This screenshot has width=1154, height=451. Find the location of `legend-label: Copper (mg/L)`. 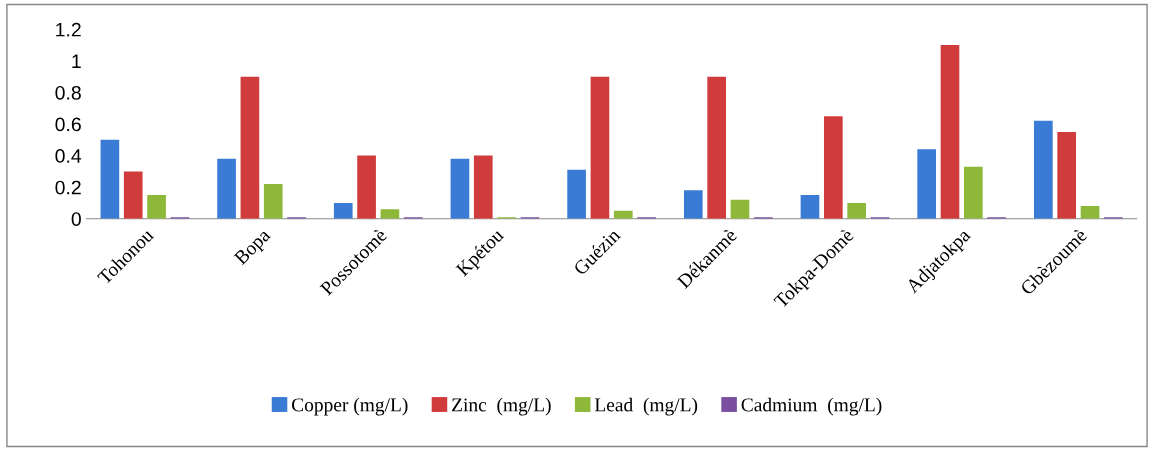

legend-label: Copper (mg/L) is located at coordinates (349, 406).